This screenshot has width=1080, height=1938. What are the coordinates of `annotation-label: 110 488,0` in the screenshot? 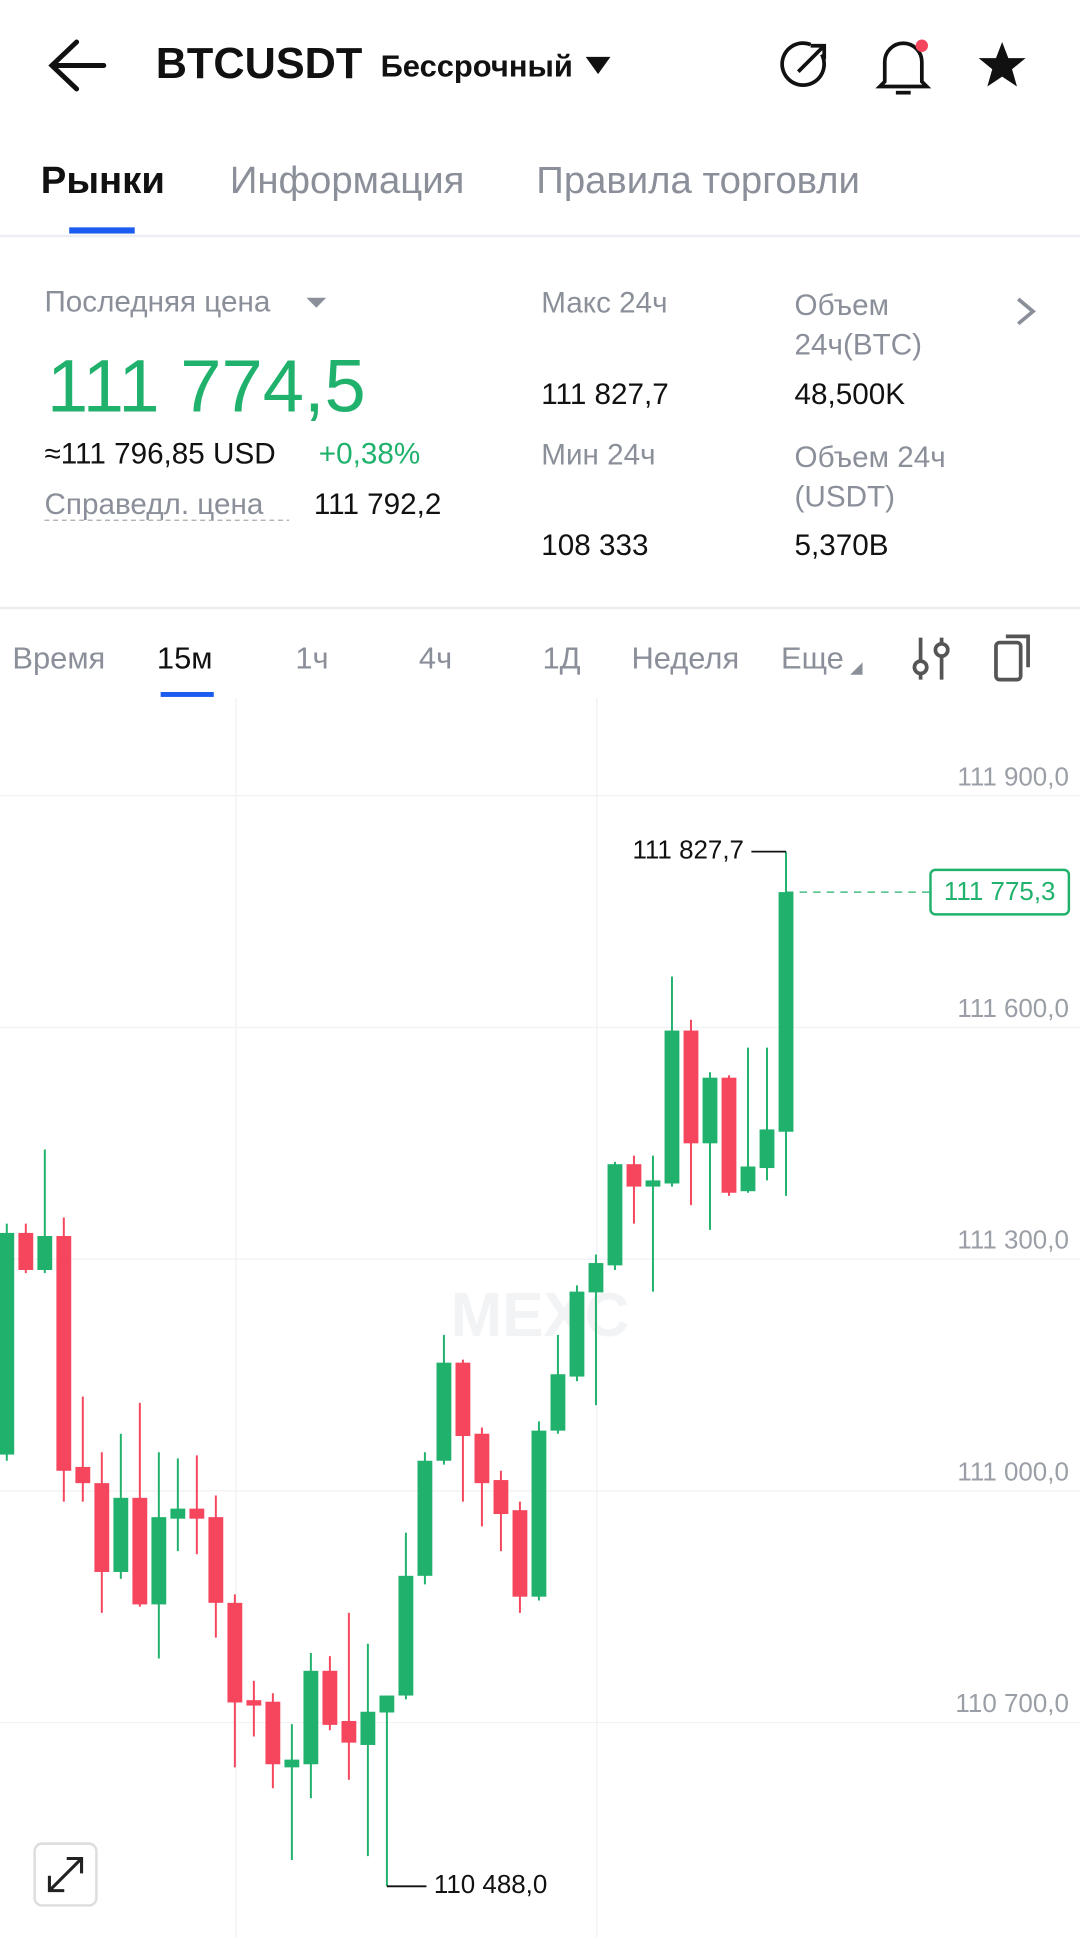 It's located at (490, 1885).